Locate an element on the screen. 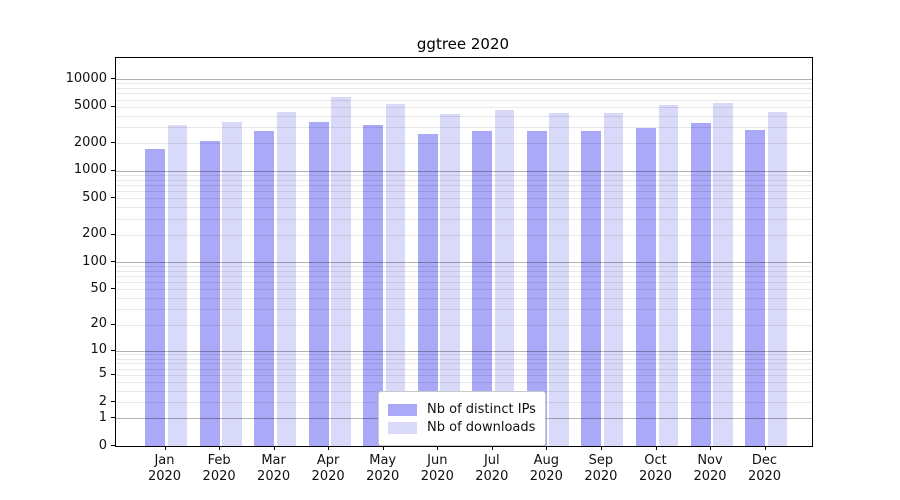 The image size is (900, 500). y-tick-label: 10000 is located at coordinates (86, 78).